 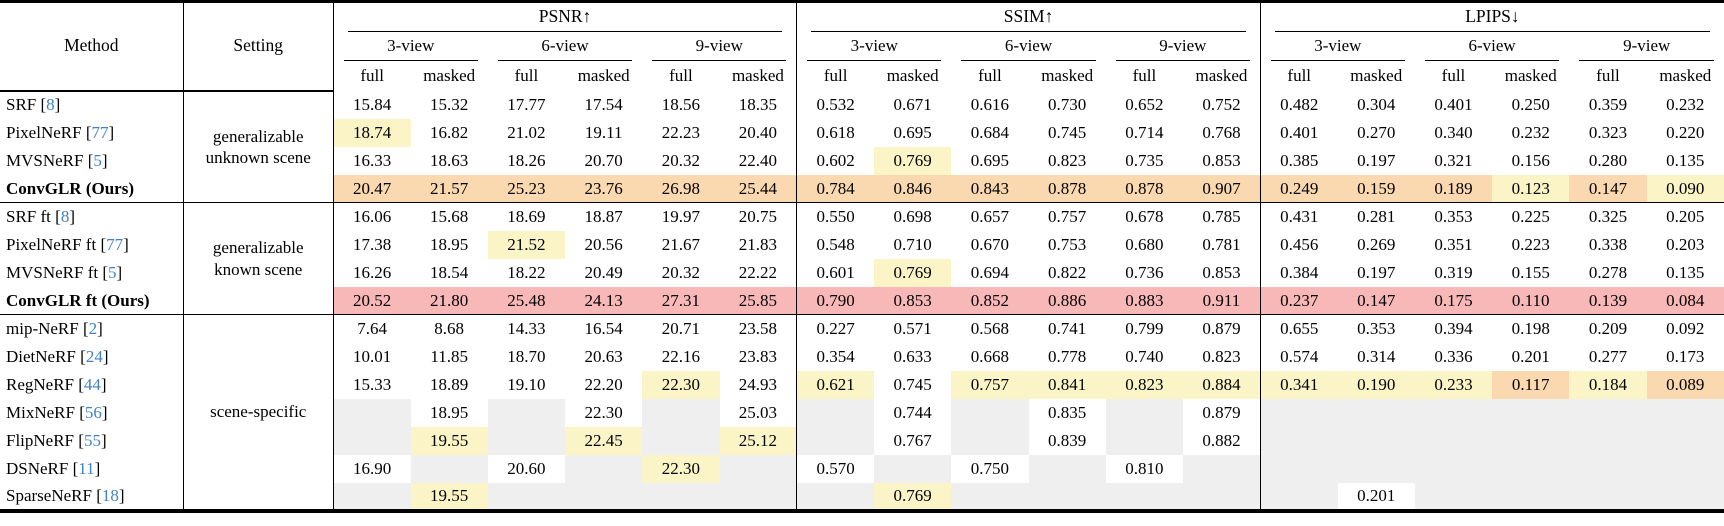 What do you see at coordinates (526, 300) in the screenshot?
I see `value-cell: 25.48` at bounding box center [526, 300].